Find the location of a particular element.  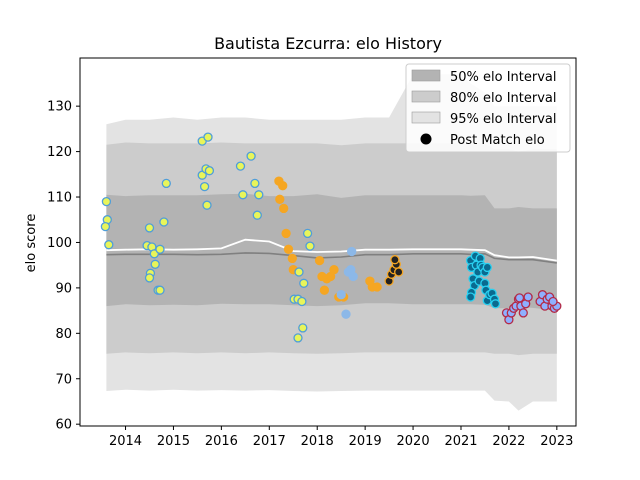

x-tick-label: 2014 is located at coordinates (125, 441).